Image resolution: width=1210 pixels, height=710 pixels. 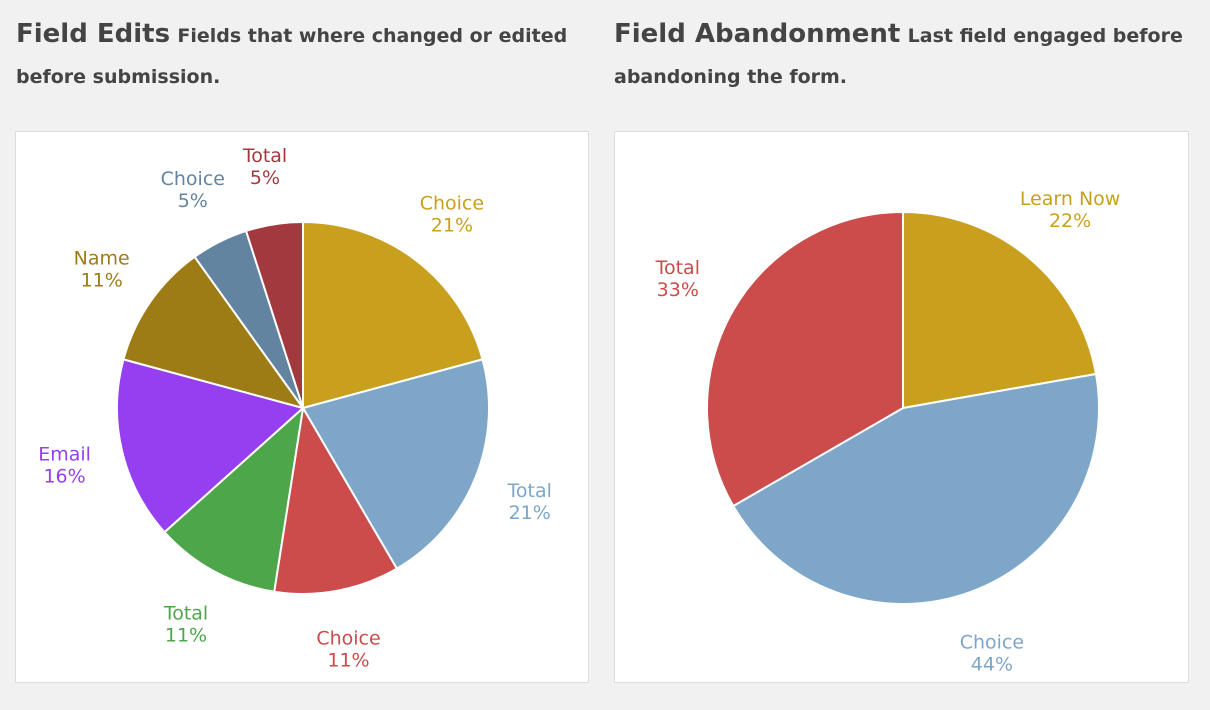 What do you see at coordinates (678, 290) in the screenshot?
I see `slice-label-value: 33%` at bounding box center [678, 290].